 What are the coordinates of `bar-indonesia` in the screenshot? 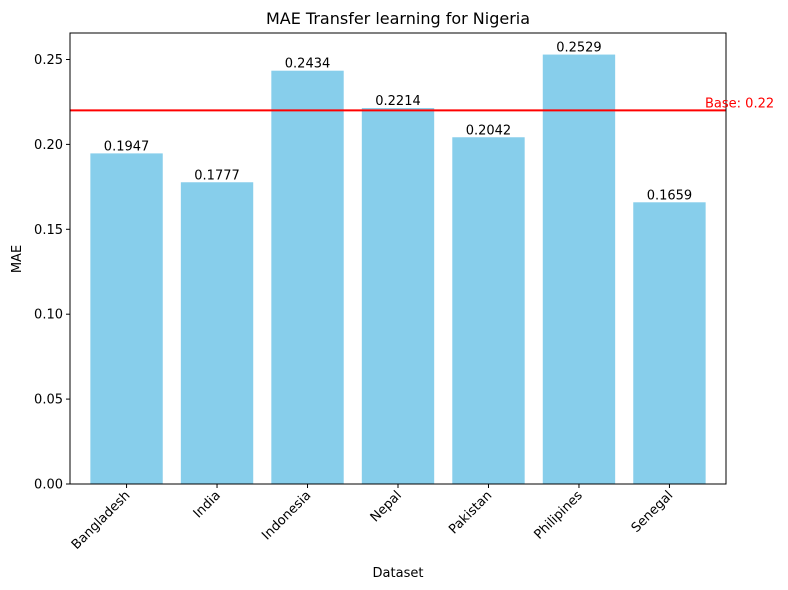 It's located at (307, 277).